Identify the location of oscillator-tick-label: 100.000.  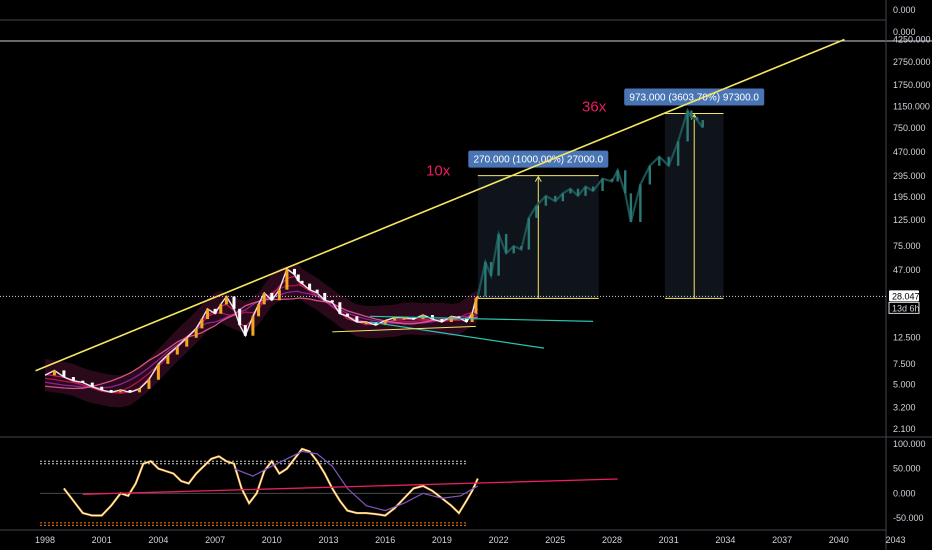
(909, 444).